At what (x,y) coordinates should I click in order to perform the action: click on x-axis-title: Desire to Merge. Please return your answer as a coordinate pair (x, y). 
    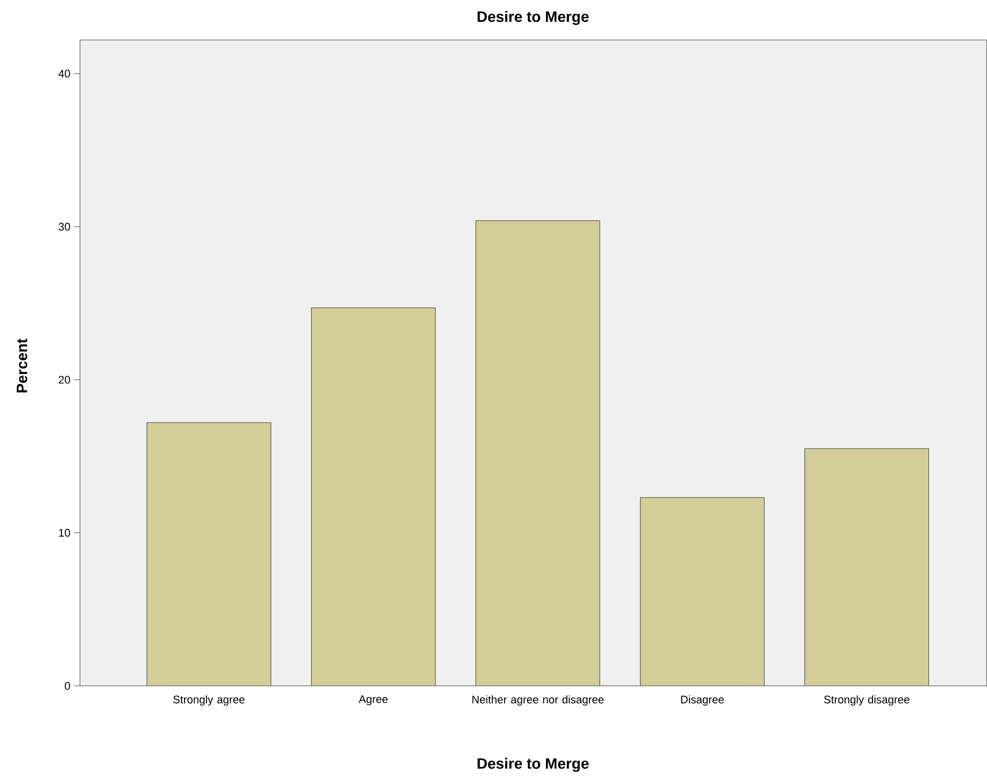
    Looking at the image, I should click on (533, 765).